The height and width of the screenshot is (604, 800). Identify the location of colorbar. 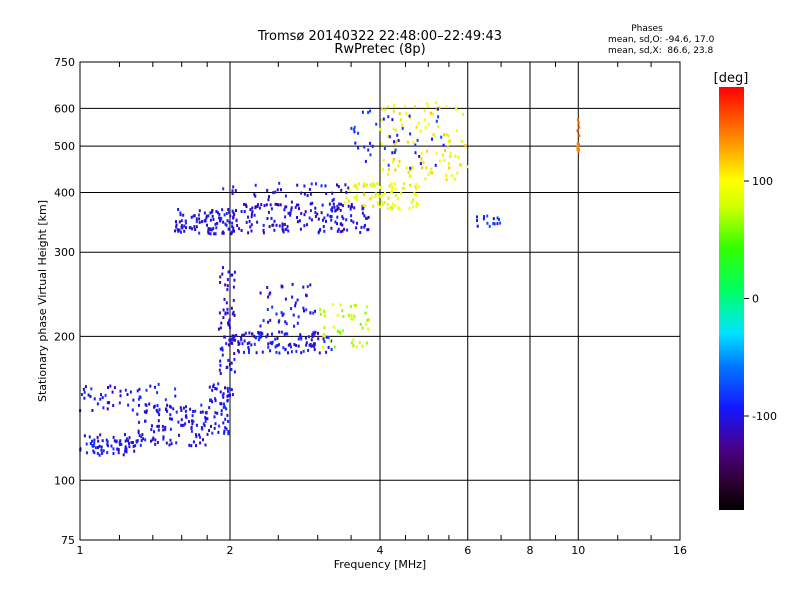
(731, 298).